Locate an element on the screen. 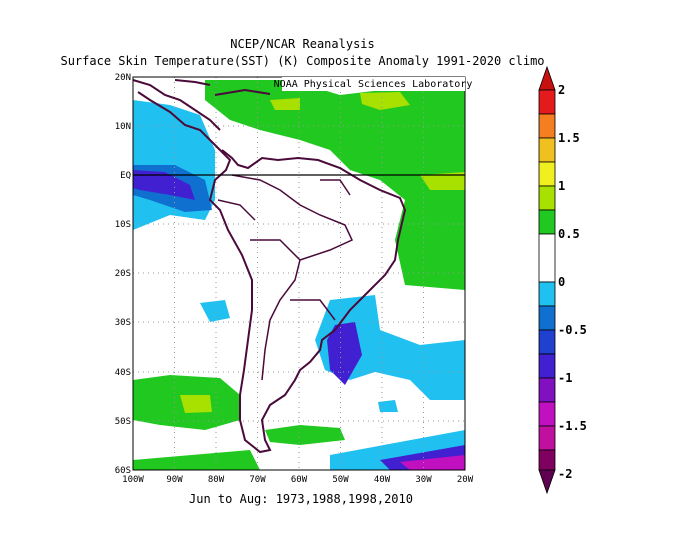 This screenshot has height=536, width=685. lat-label: 30S is located at coordinates (123, 323).